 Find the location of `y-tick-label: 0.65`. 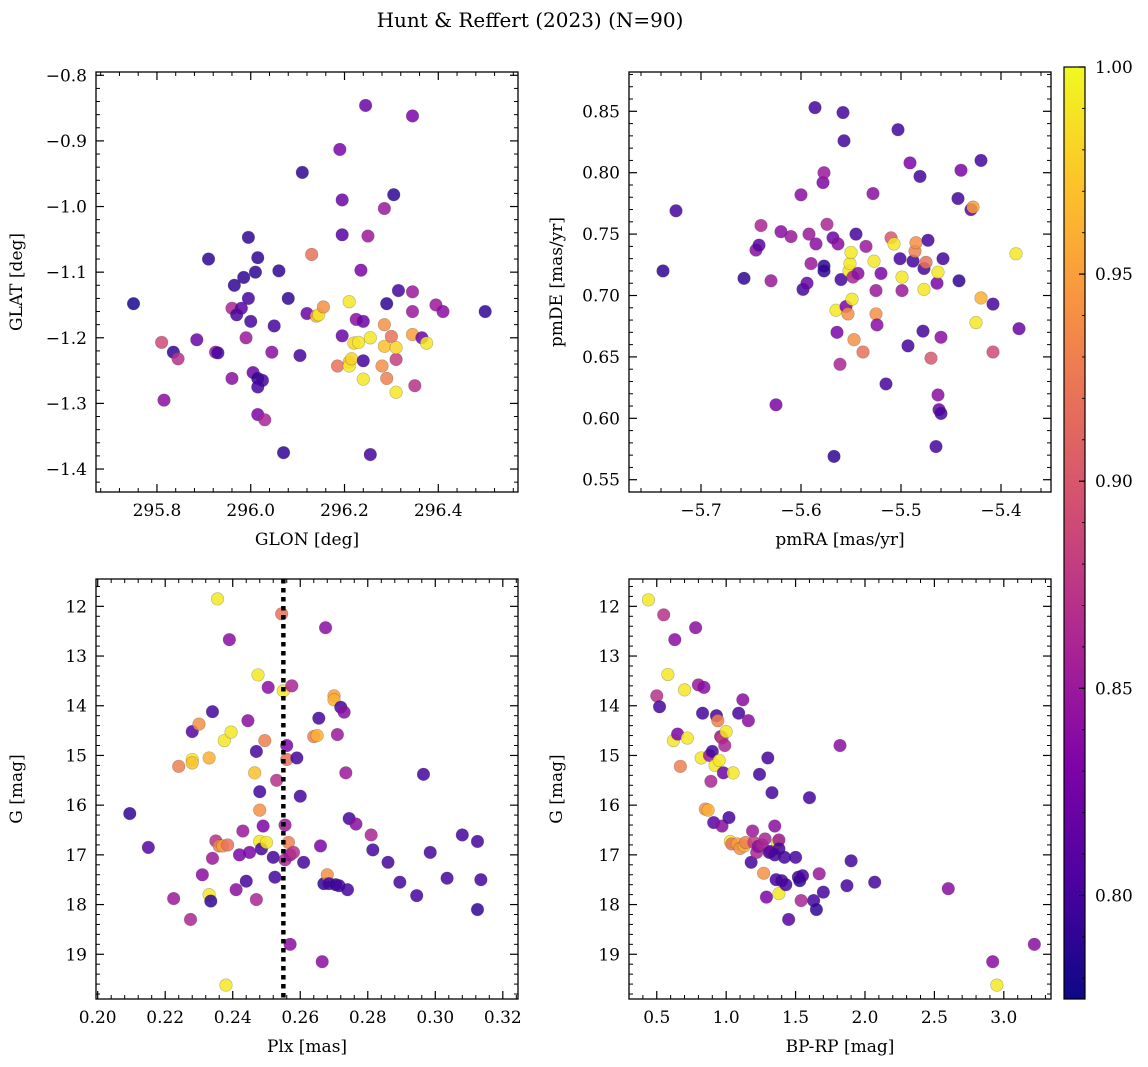

y-tick-label: 0.65 is located at coordinates (601, 358).